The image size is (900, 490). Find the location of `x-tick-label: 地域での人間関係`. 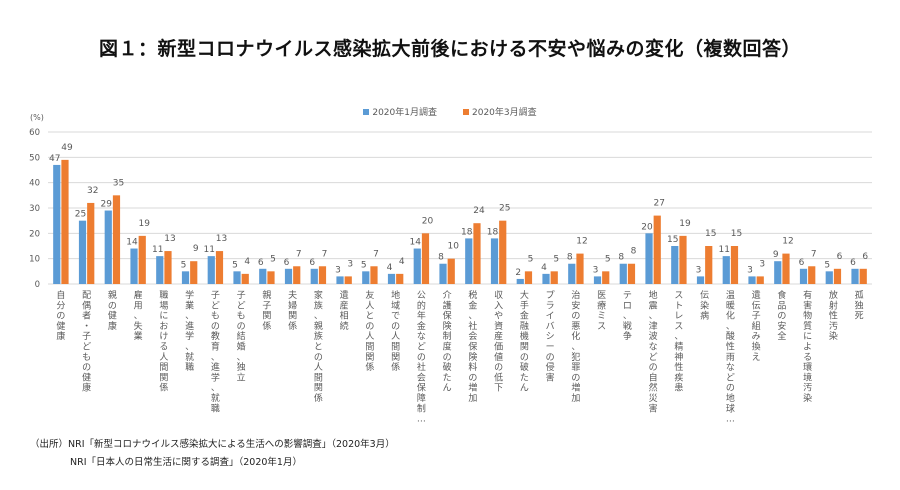

x-tick-label: 地域での人間関係 is located at coordinates (395, 331).